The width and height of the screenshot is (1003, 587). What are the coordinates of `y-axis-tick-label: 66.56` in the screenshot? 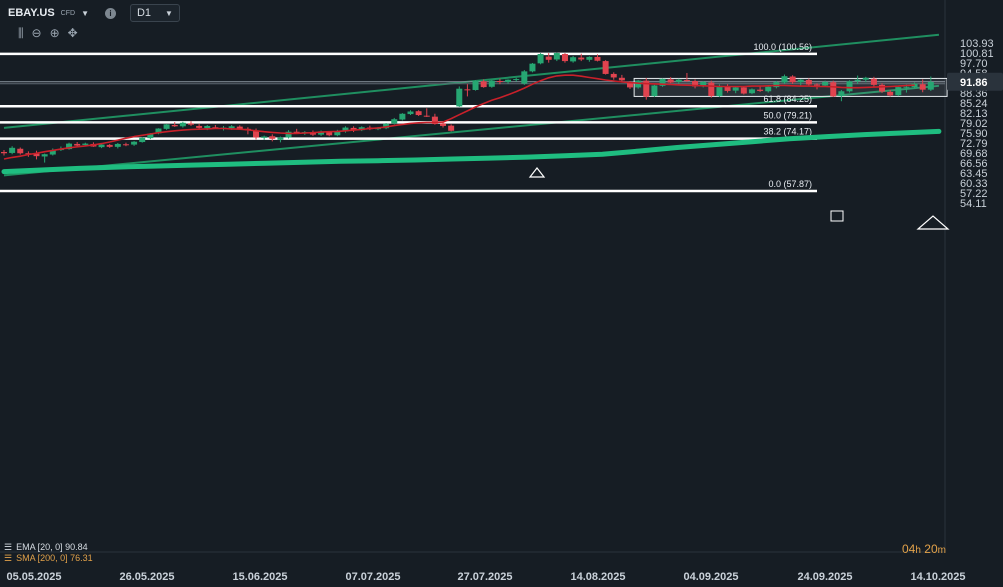 It's located at (974, 164).